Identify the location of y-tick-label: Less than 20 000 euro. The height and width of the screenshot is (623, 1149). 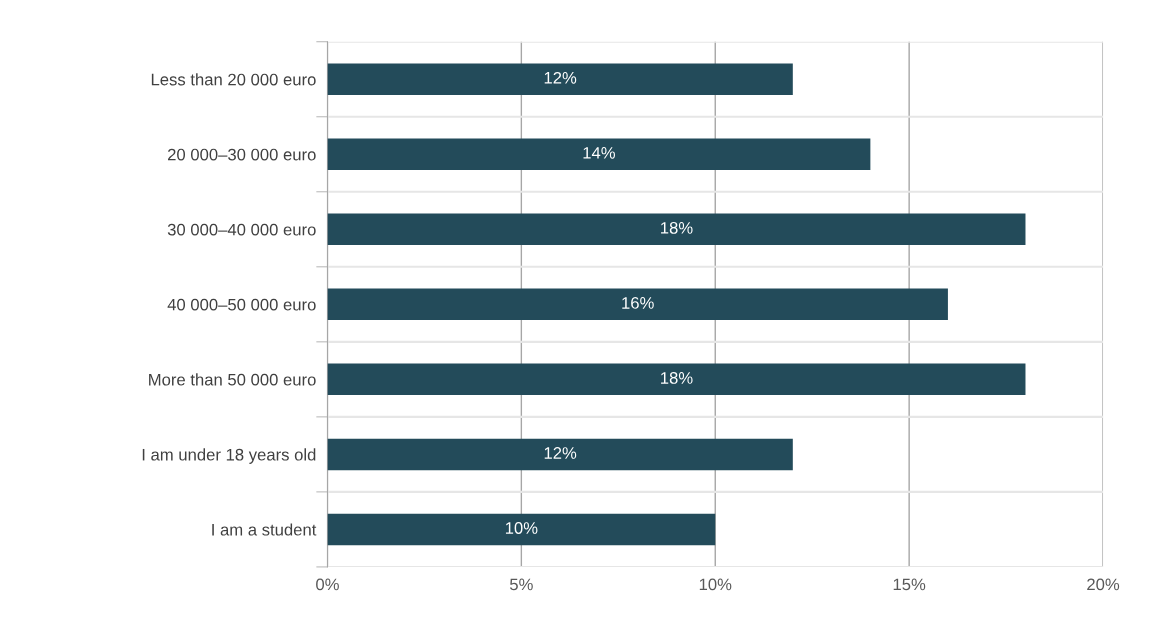
(233, 79).